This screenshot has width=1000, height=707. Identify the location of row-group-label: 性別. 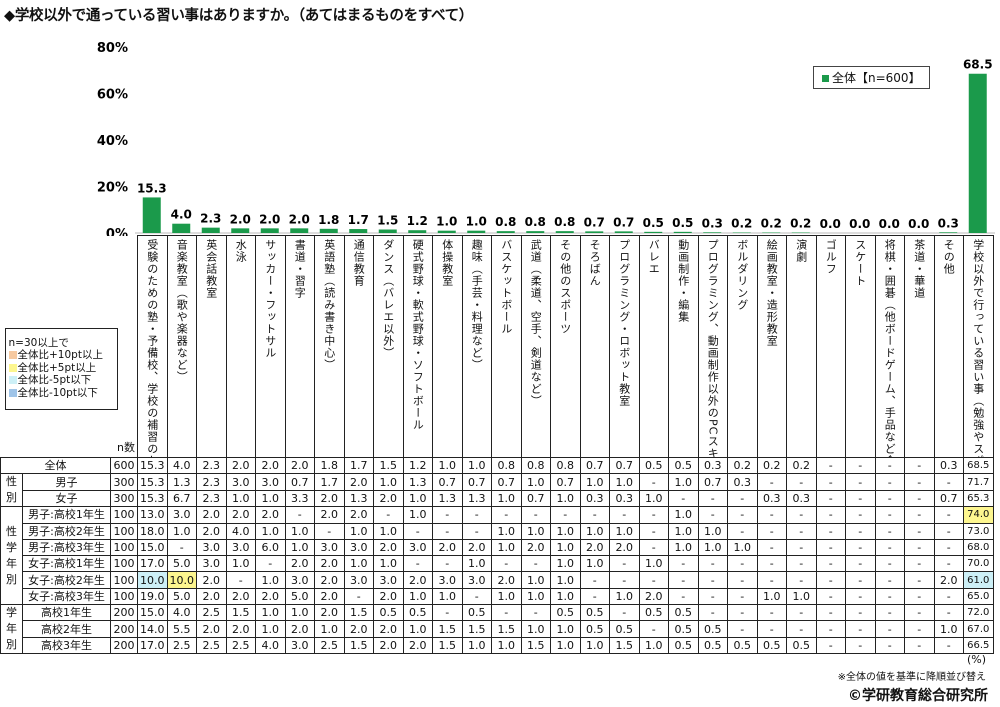
(11, 490).